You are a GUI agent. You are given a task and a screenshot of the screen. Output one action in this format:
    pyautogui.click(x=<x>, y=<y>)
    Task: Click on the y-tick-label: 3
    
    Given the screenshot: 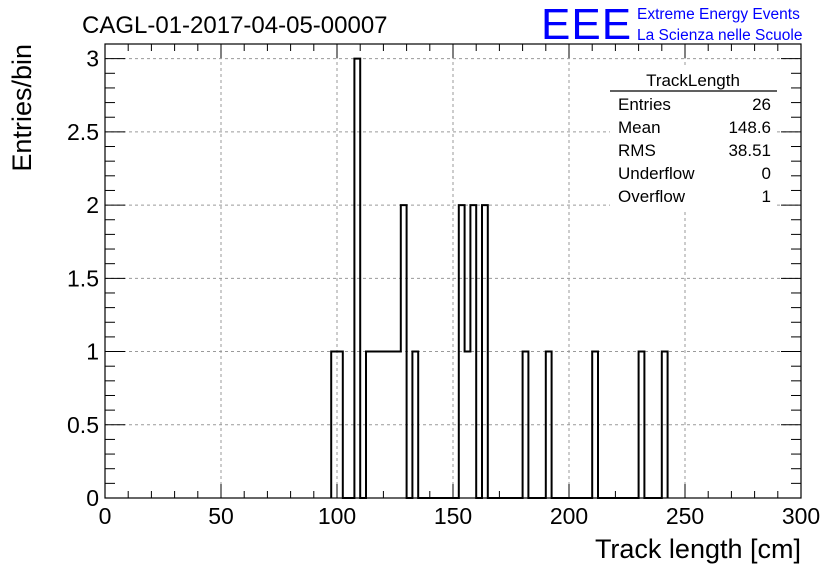 What is the action you would take?
    pyautogui.click(x=92, y=59)
    